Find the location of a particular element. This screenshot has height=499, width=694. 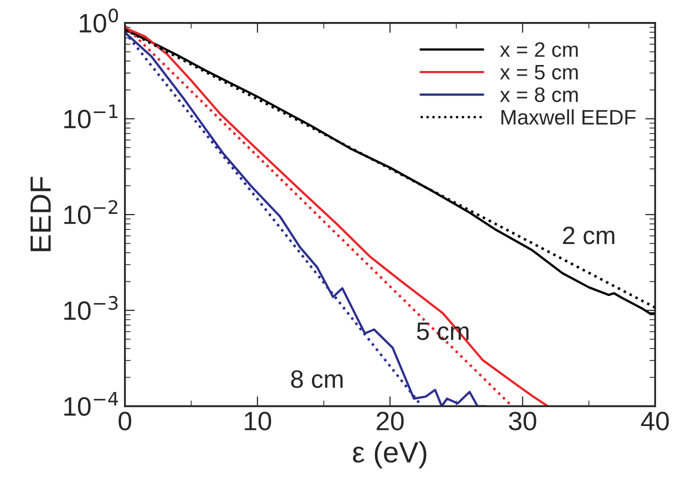

x-tick-label: 10 is located at coordinates (258, 421).